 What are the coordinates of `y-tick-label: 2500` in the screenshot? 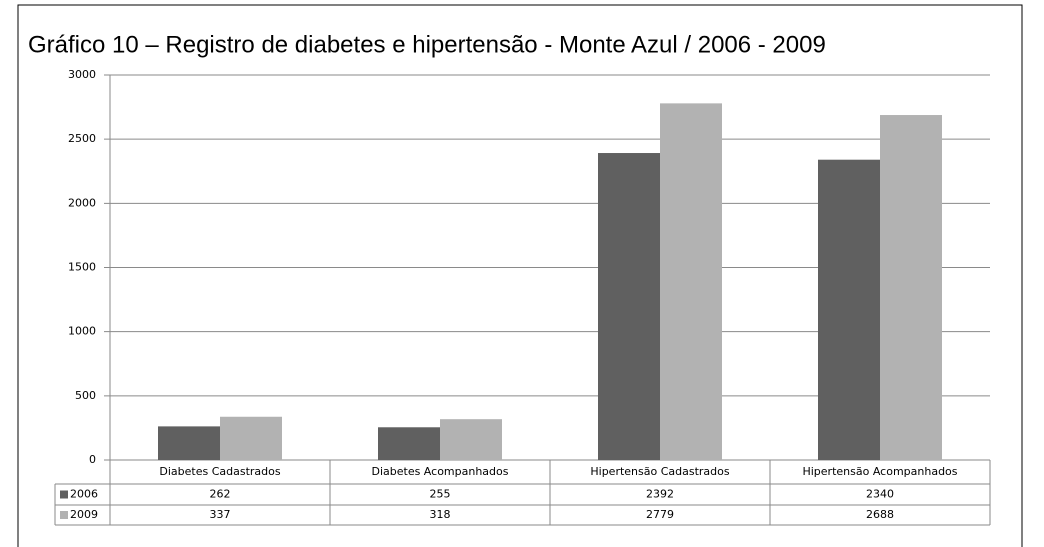 It's located at (82, 138).